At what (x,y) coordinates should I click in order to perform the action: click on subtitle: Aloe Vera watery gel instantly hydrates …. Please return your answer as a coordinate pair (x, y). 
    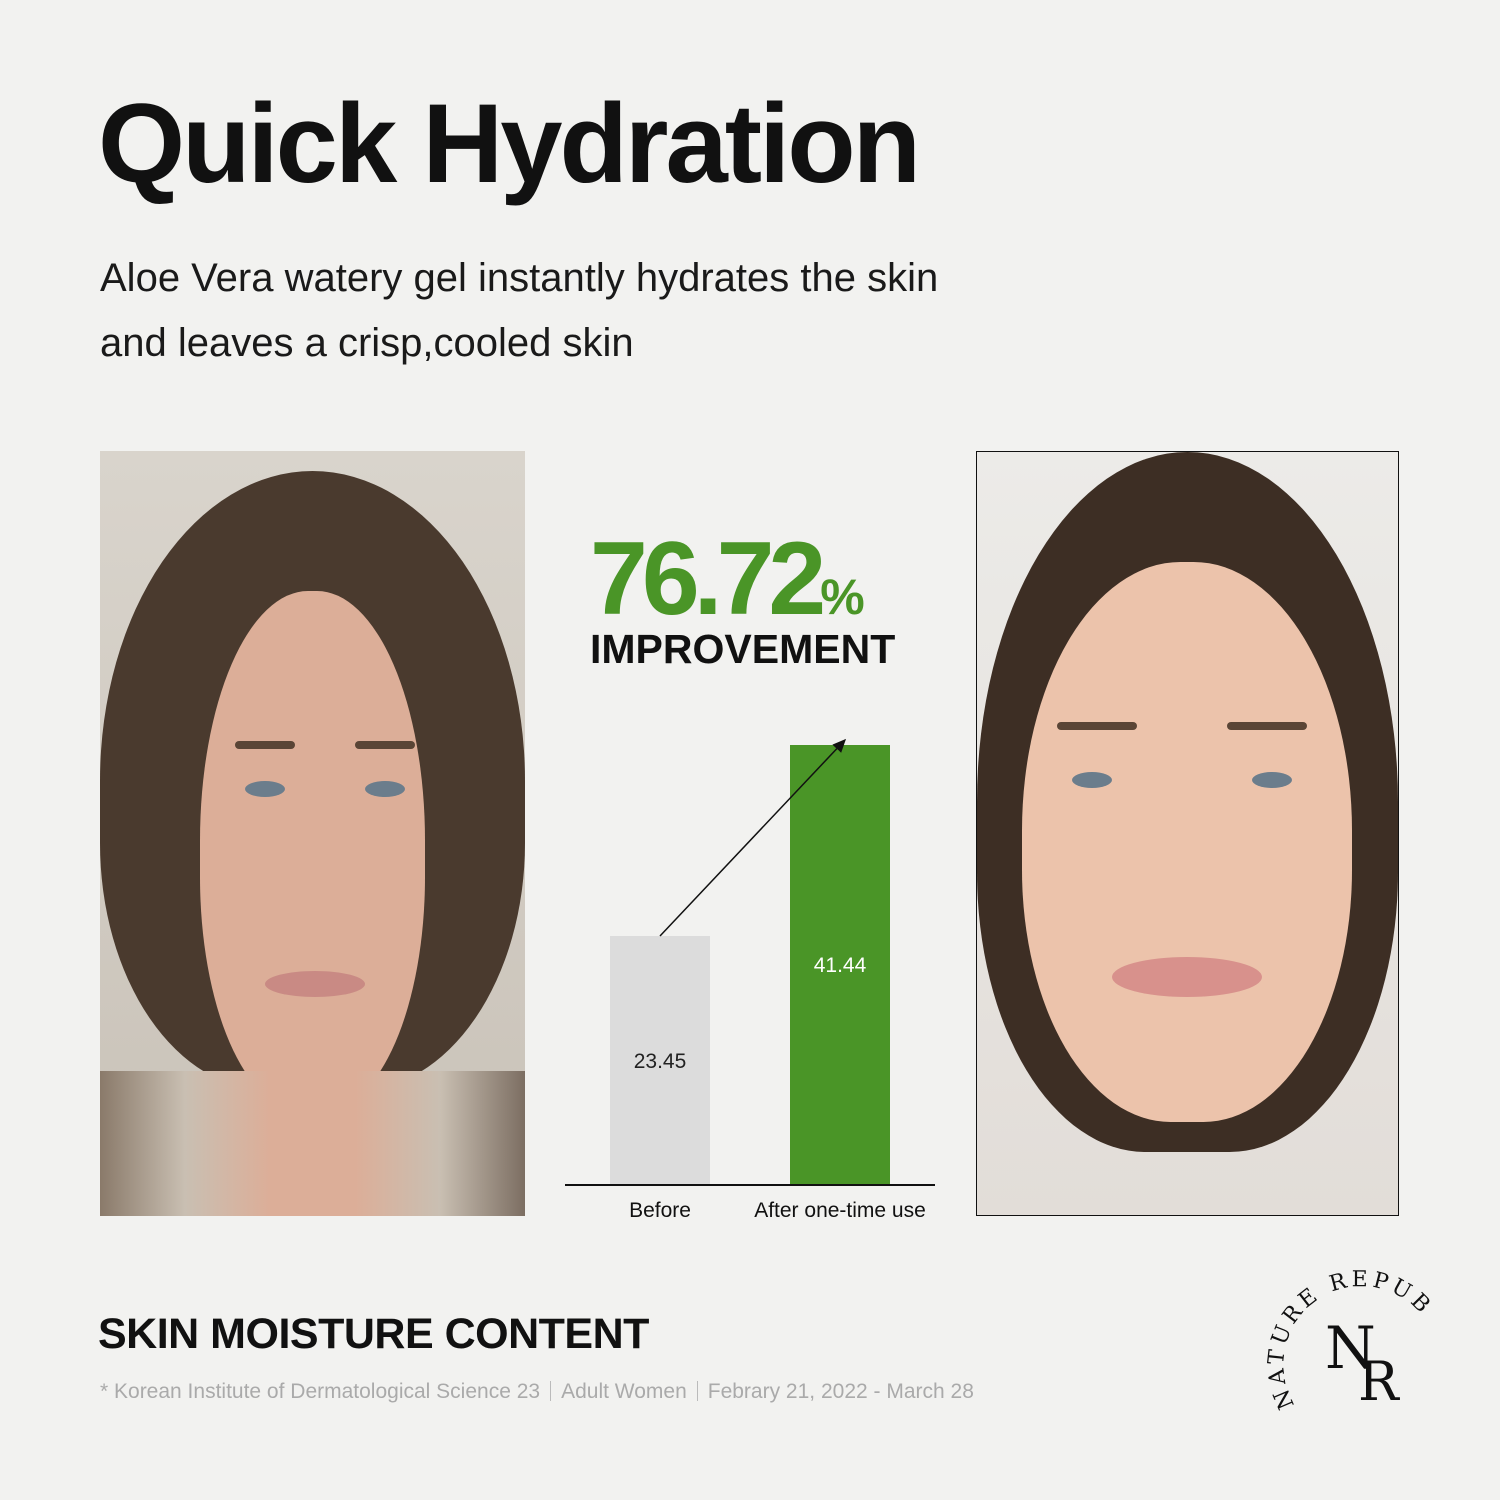
    Looking at the image, I should click on (600, 311).